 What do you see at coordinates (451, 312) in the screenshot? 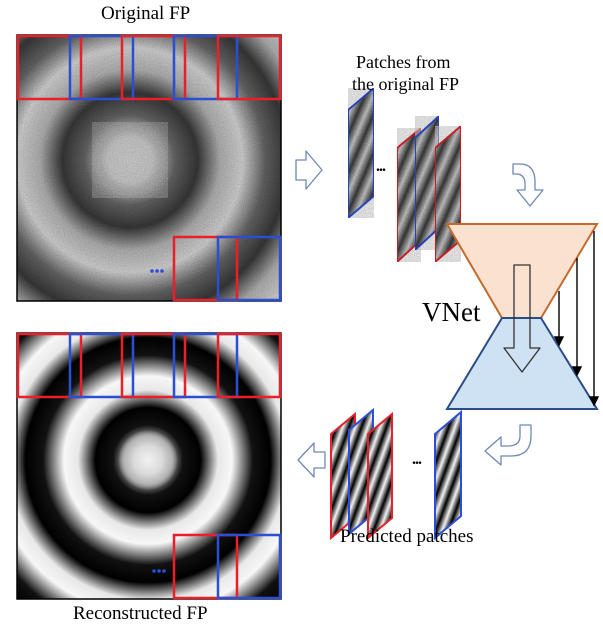
I see `vnet-label: VNet` at bounding box center [451, 312].